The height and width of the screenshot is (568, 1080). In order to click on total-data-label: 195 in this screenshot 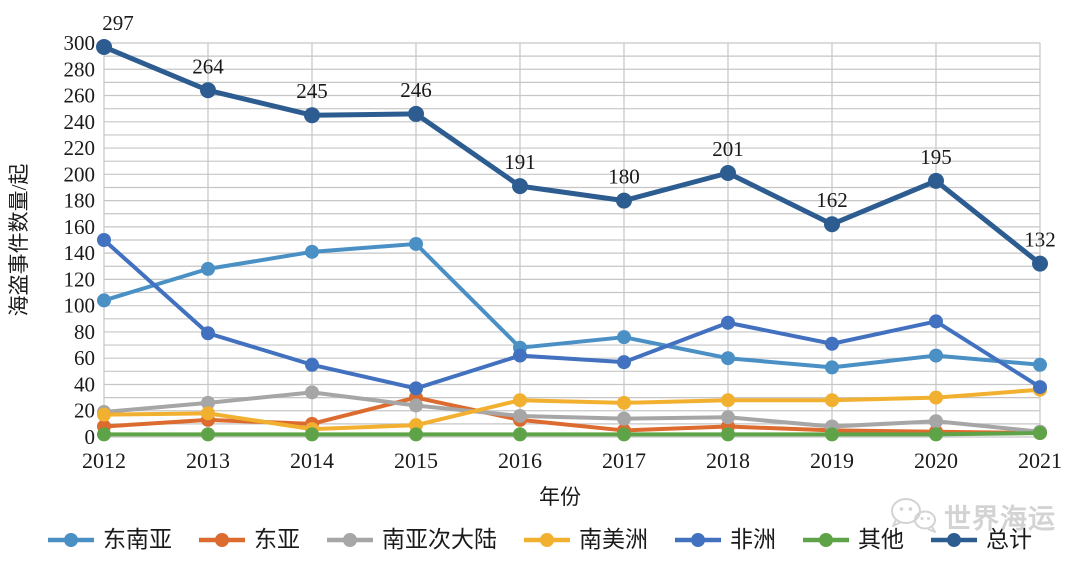, I will do `click(936, 157)`.